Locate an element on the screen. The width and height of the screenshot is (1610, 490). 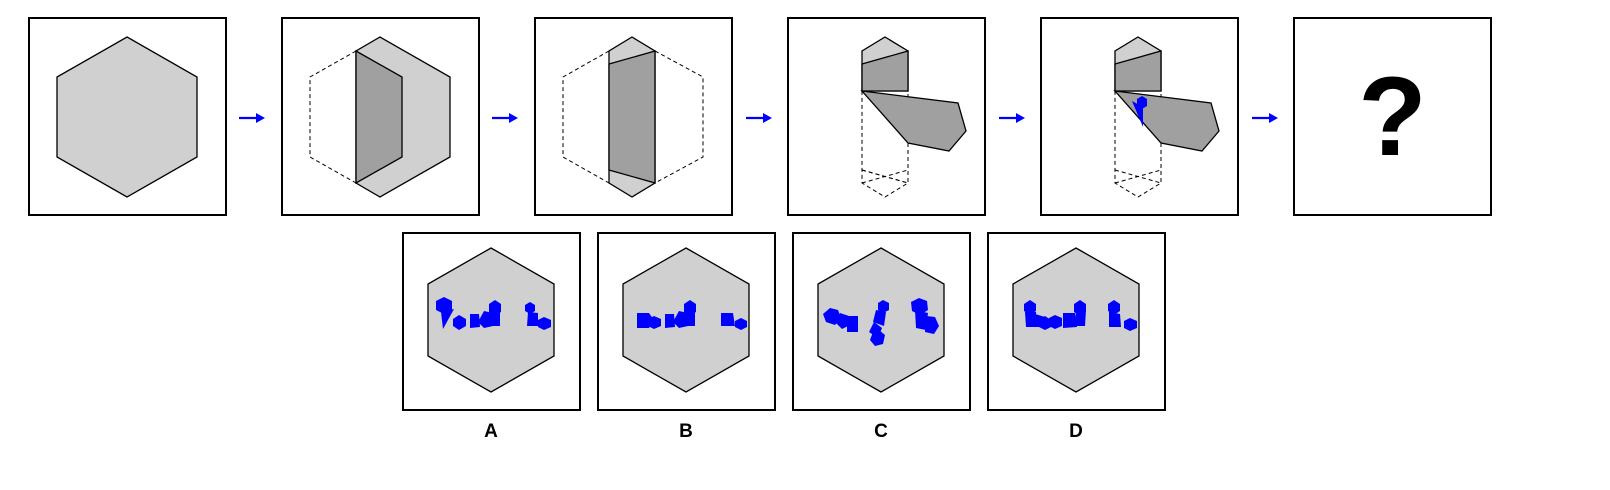
option-b-label: B is located at coordinates (686, 431).